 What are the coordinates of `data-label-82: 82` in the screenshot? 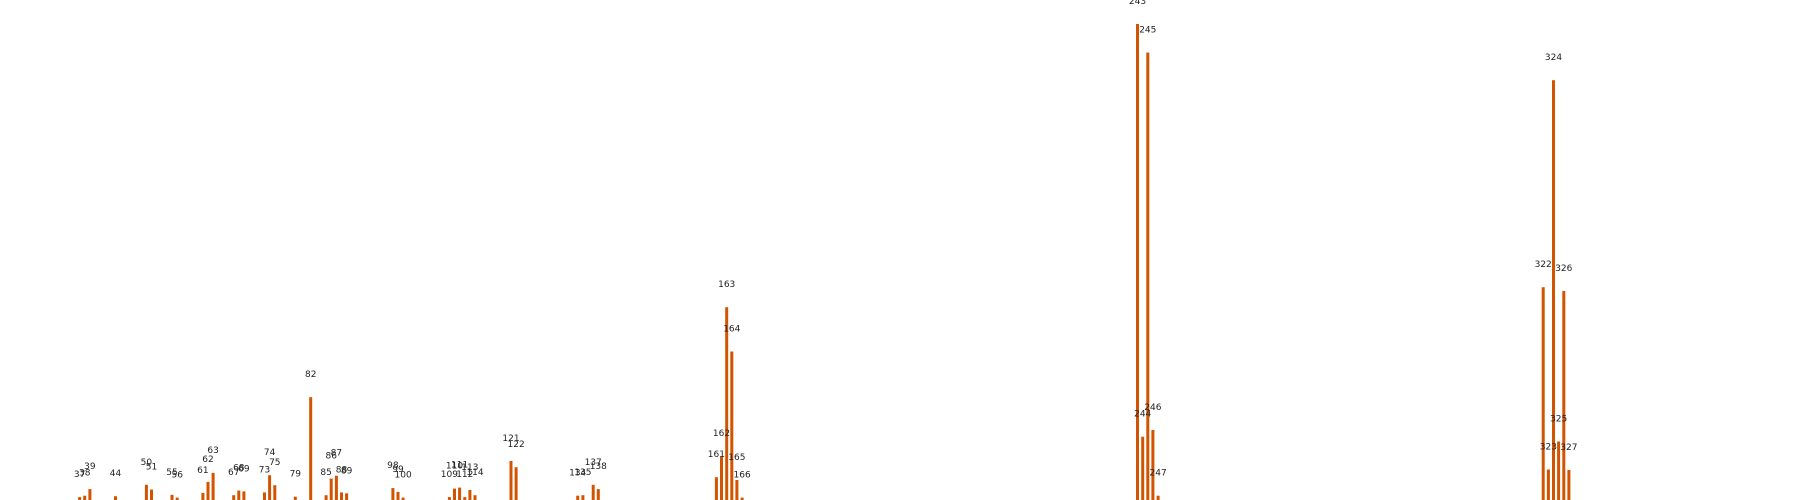 It's located at (310, 375).